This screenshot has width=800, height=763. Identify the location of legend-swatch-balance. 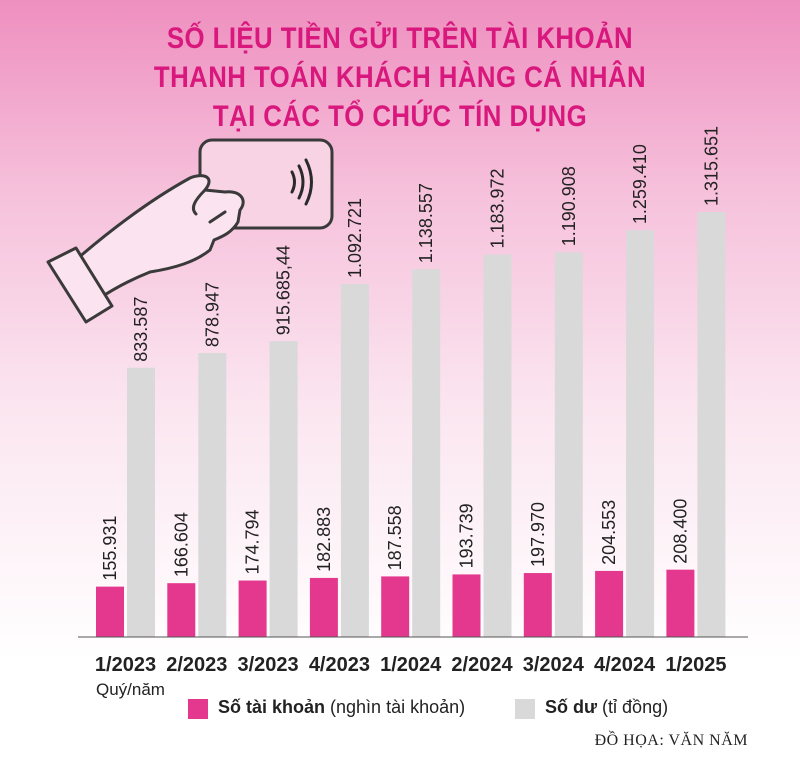
(525, 709).